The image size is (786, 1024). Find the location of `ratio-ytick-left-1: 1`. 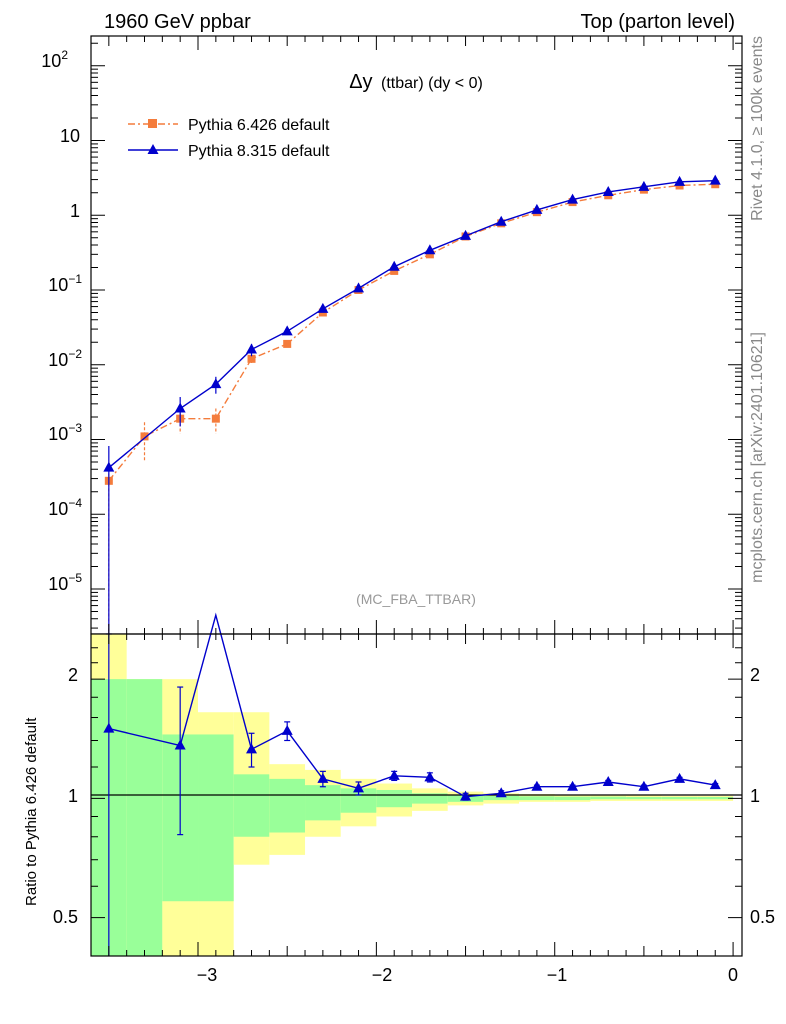

ratio-ytick-left-1: 1 is located at coordinates (73, 796).